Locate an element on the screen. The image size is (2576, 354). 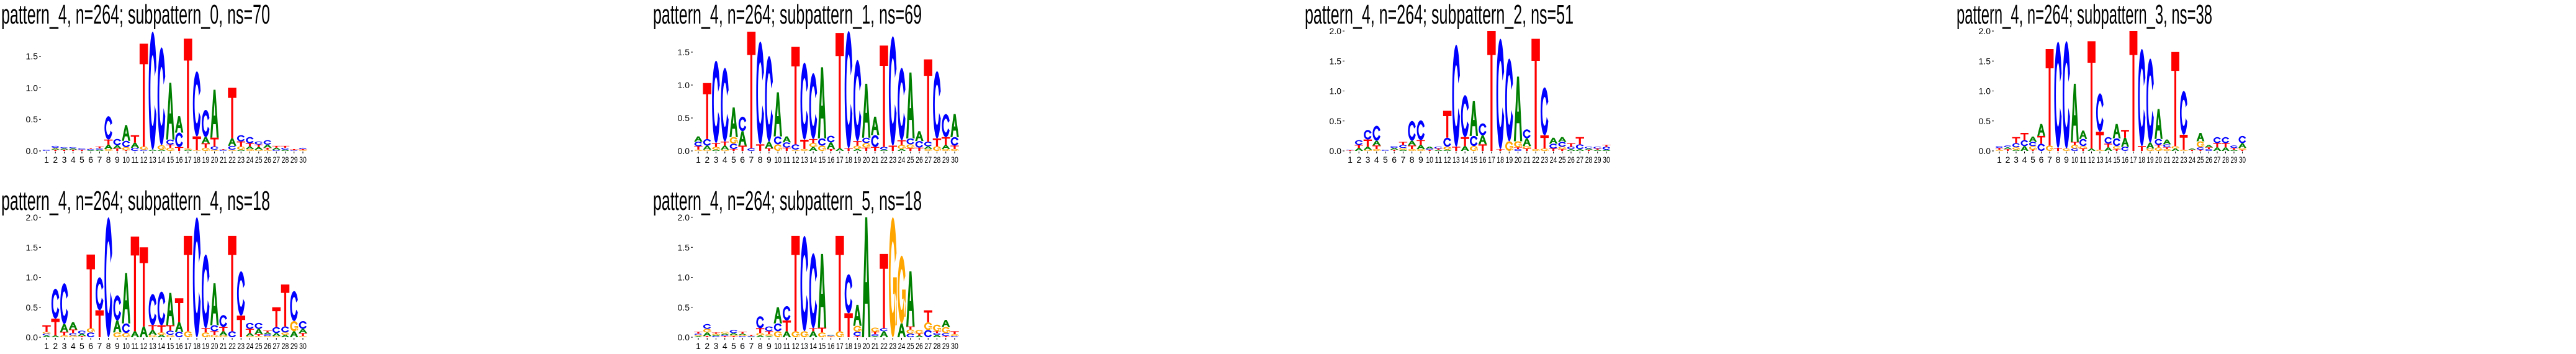
x-tick-label: 1 is located at coordinates (698, 160).